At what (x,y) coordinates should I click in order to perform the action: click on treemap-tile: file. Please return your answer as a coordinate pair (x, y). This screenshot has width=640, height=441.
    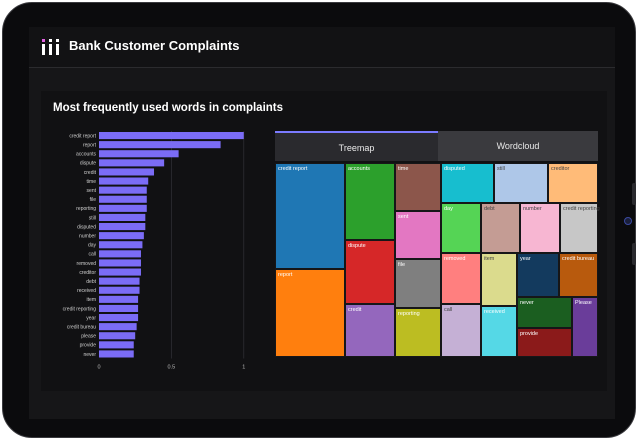
    Looking at the image, I should click on (418, 283).